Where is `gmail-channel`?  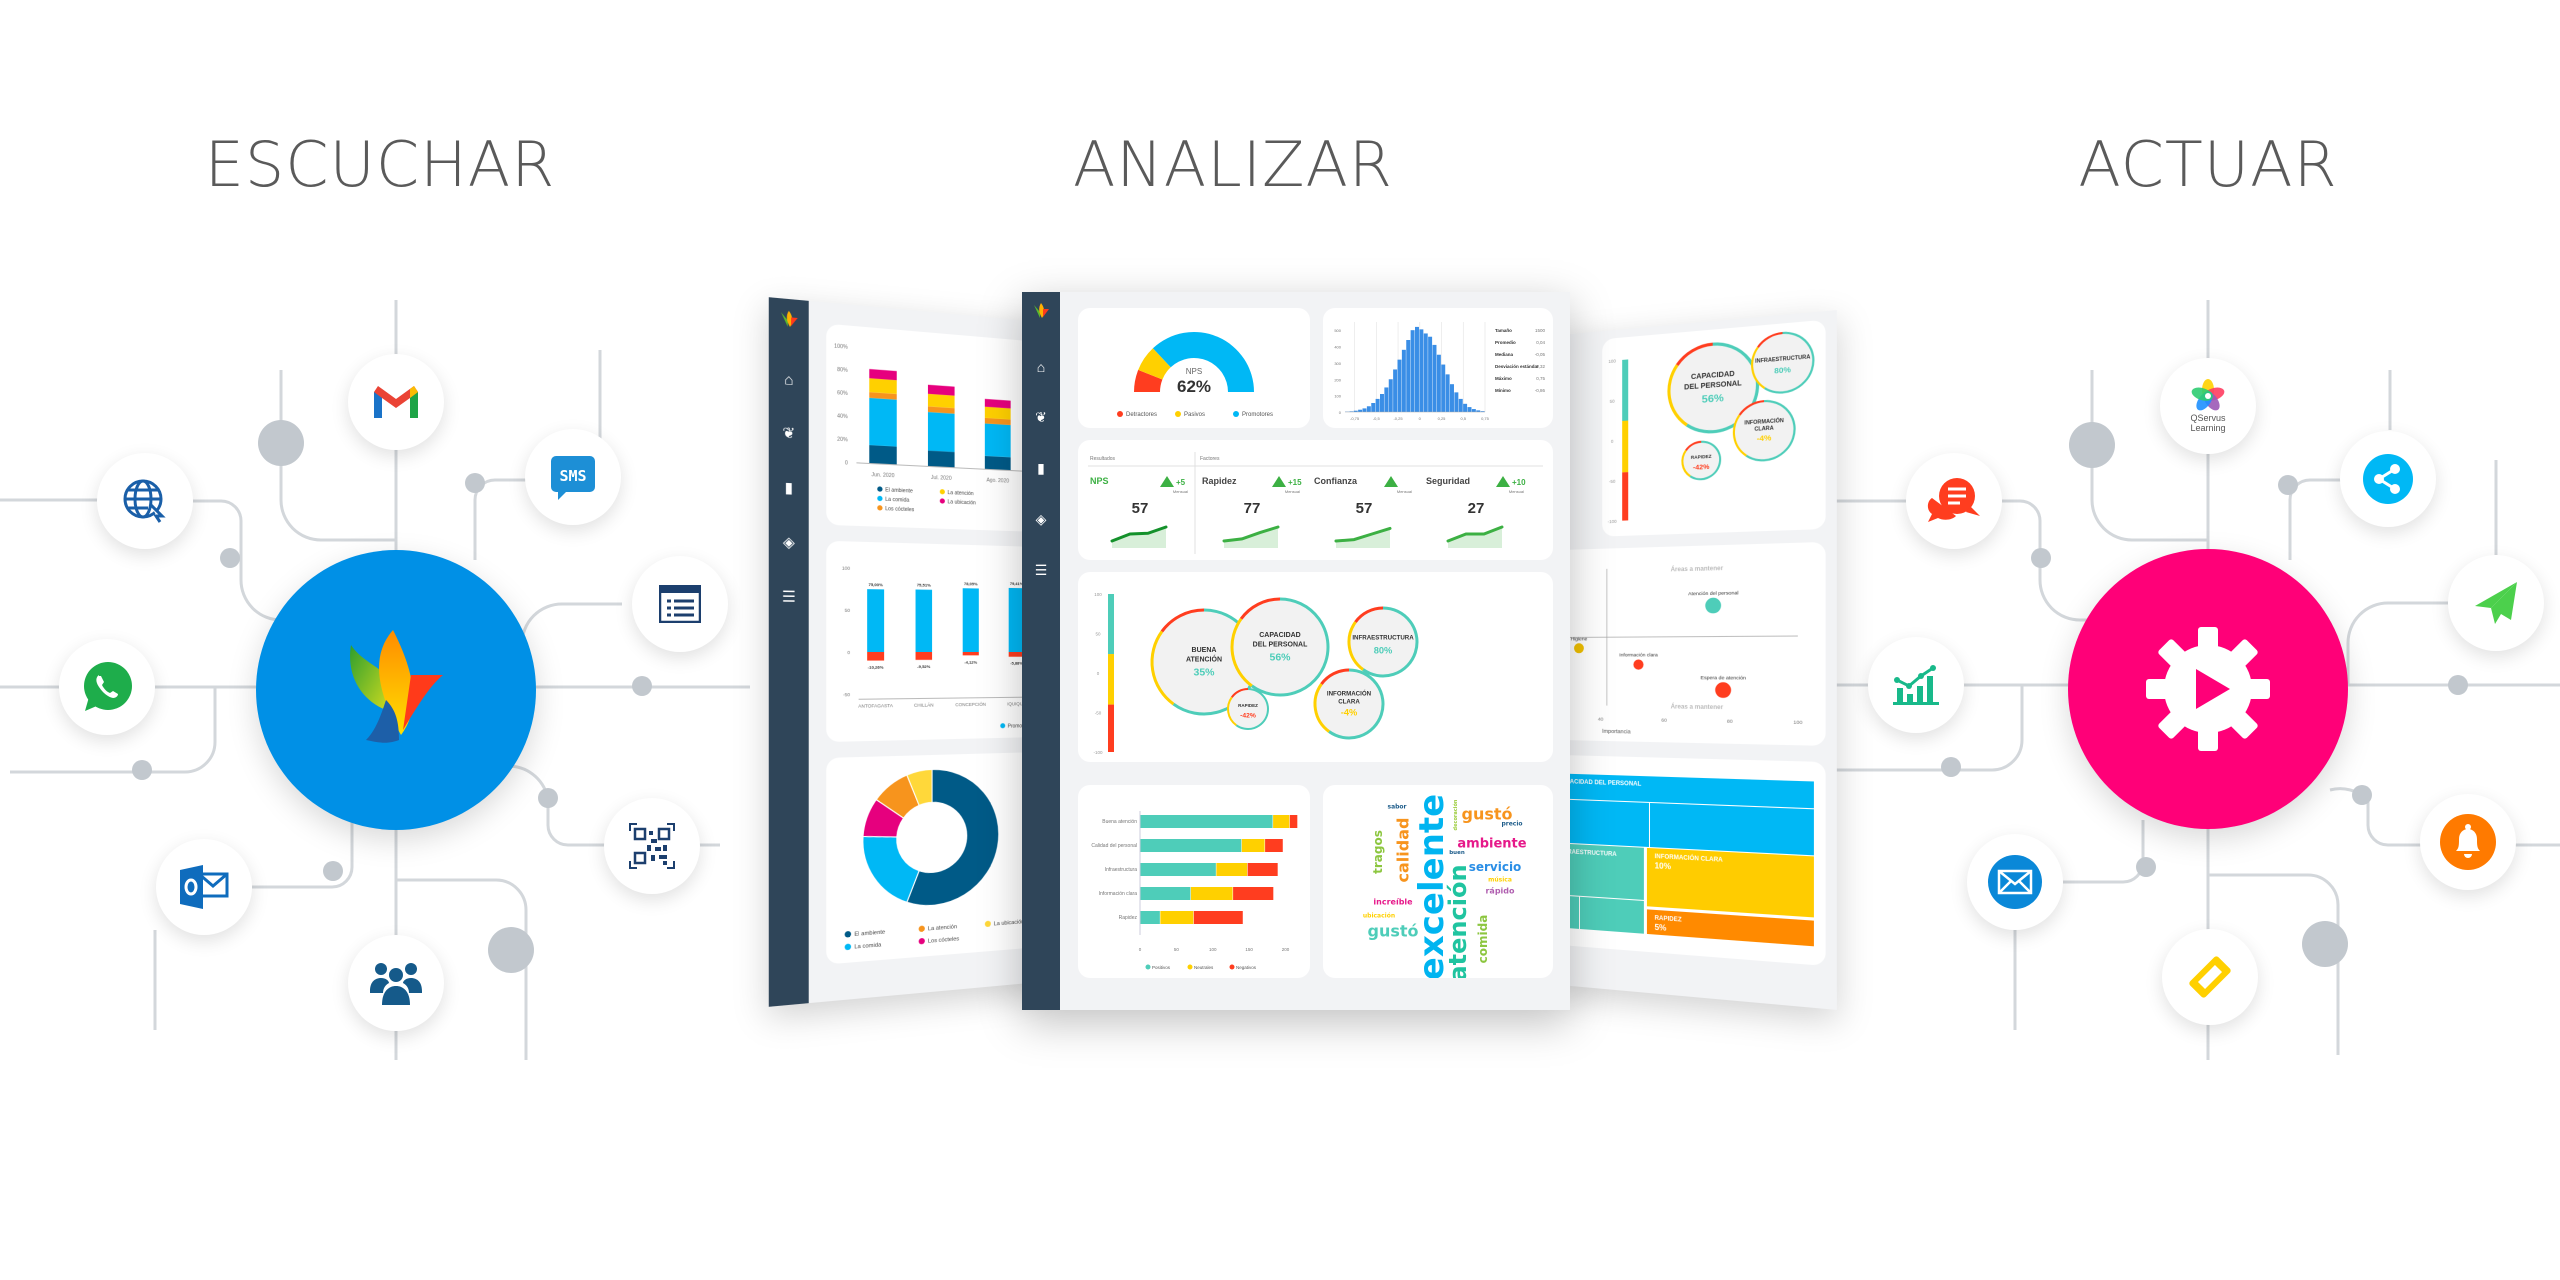 gmail-channel is located at coordinates (396, 402).